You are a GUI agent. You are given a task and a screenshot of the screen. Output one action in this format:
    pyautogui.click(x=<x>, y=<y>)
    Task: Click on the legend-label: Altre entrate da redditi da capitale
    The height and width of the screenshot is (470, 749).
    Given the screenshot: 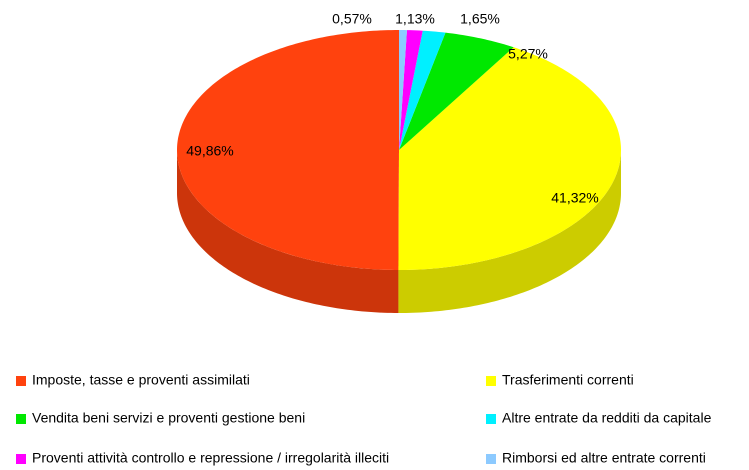 What is the action you would take?
    pyautogui.click(x=607, y=418)
    